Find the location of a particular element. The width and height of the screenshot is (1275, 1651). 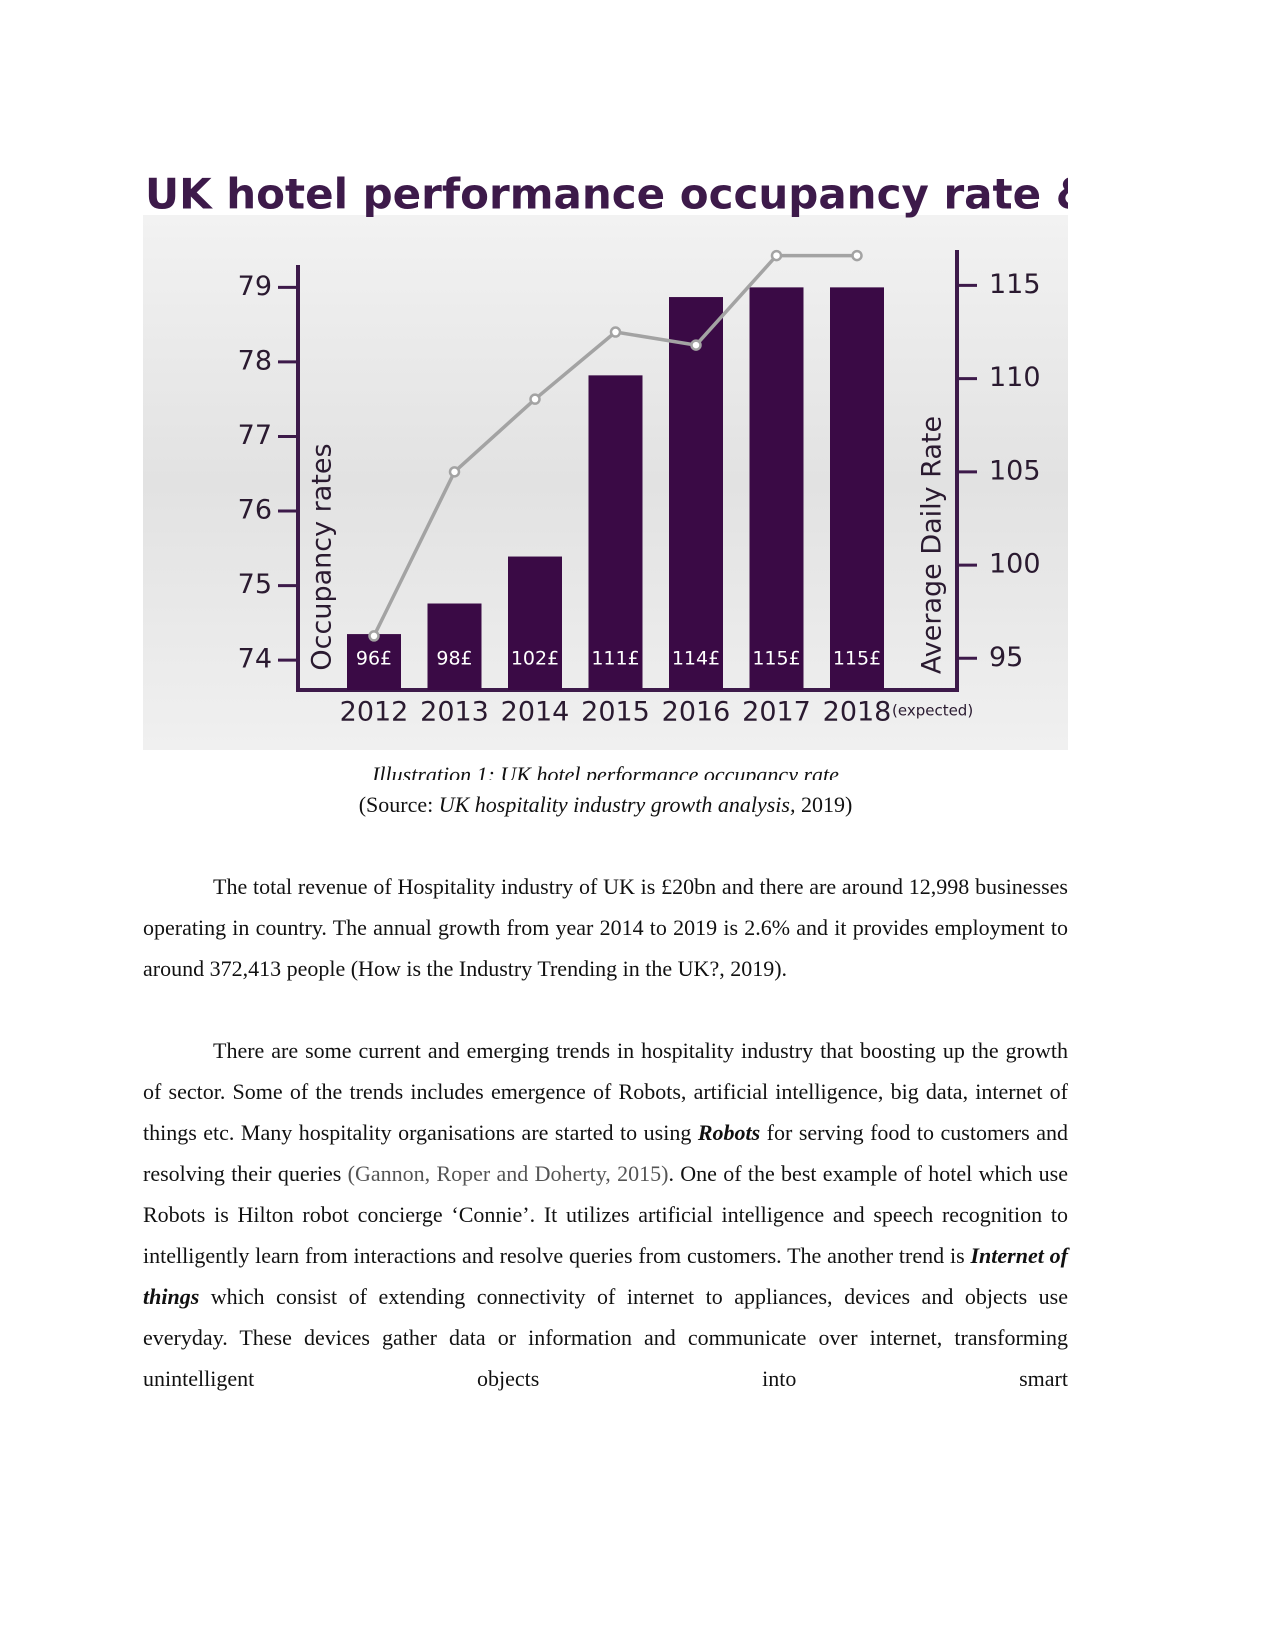

emphasis: Internet of things is located at coordinates (605, 1276).